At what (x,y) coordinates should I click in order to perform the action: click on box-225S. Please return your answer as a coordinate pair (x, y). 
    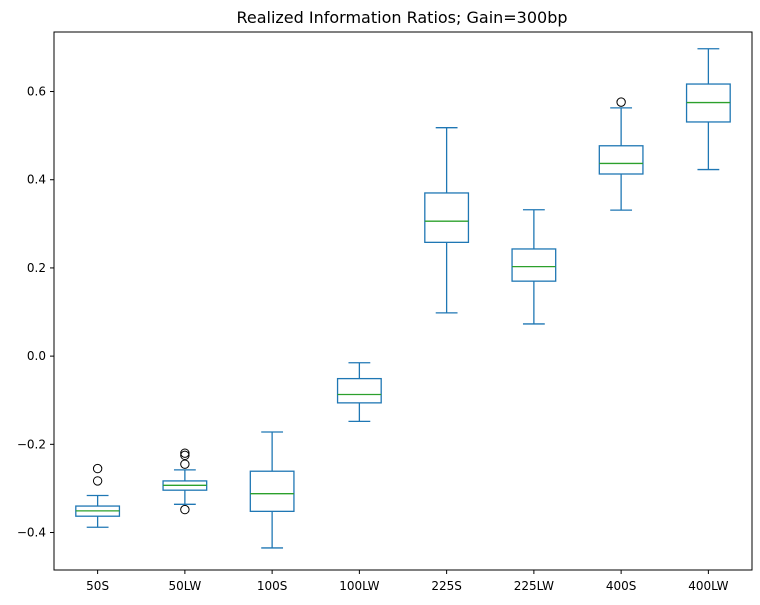
    Looking at the image, I should click on (447, 220).